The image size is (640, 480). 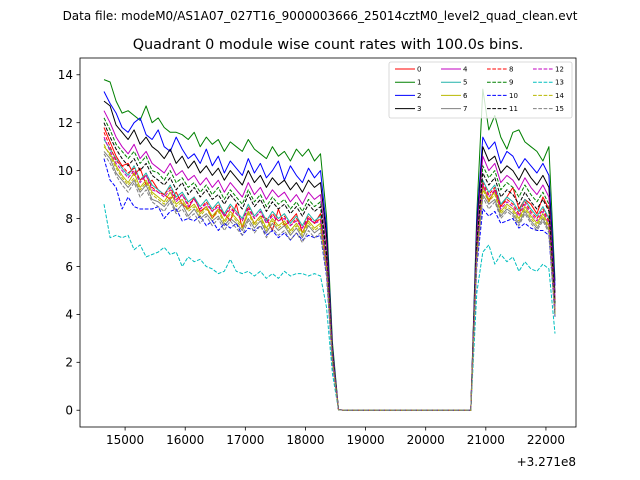 I want to click on x-axis: 15000 16000 17000 18000 19000 20000 21000 22000, so click(x=335, y=437).